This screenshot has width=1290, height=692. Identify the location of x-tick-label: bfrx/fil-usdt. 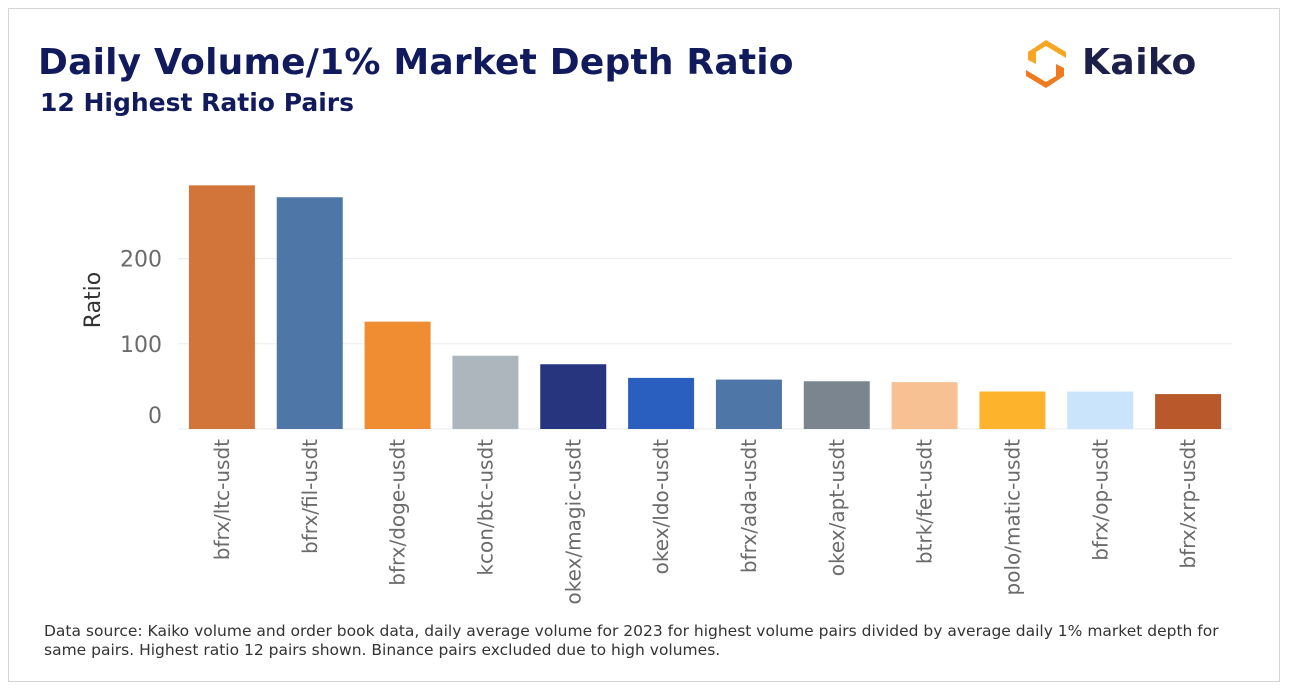
(310, 496).